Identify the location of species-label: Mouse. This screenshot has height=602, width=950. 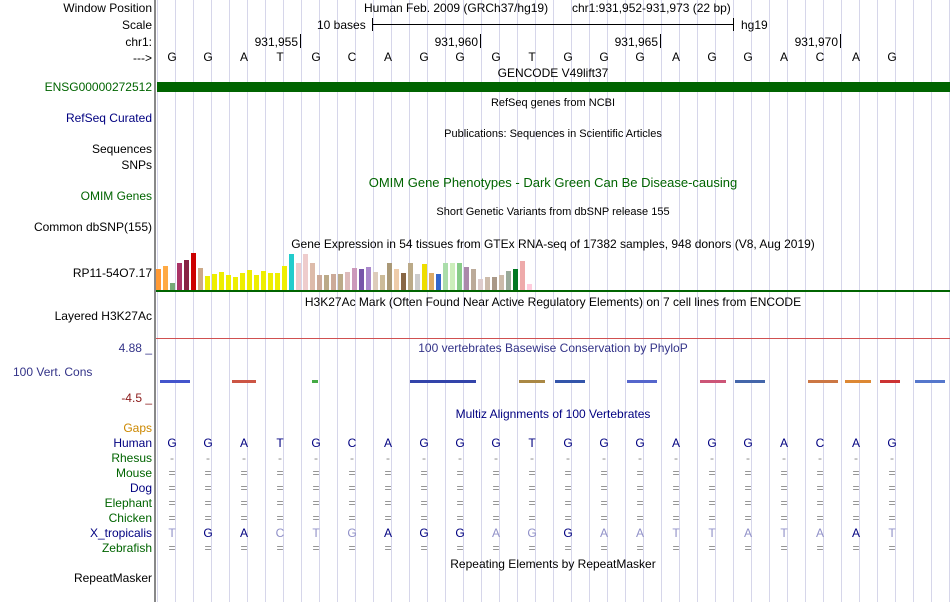
(133, 473).